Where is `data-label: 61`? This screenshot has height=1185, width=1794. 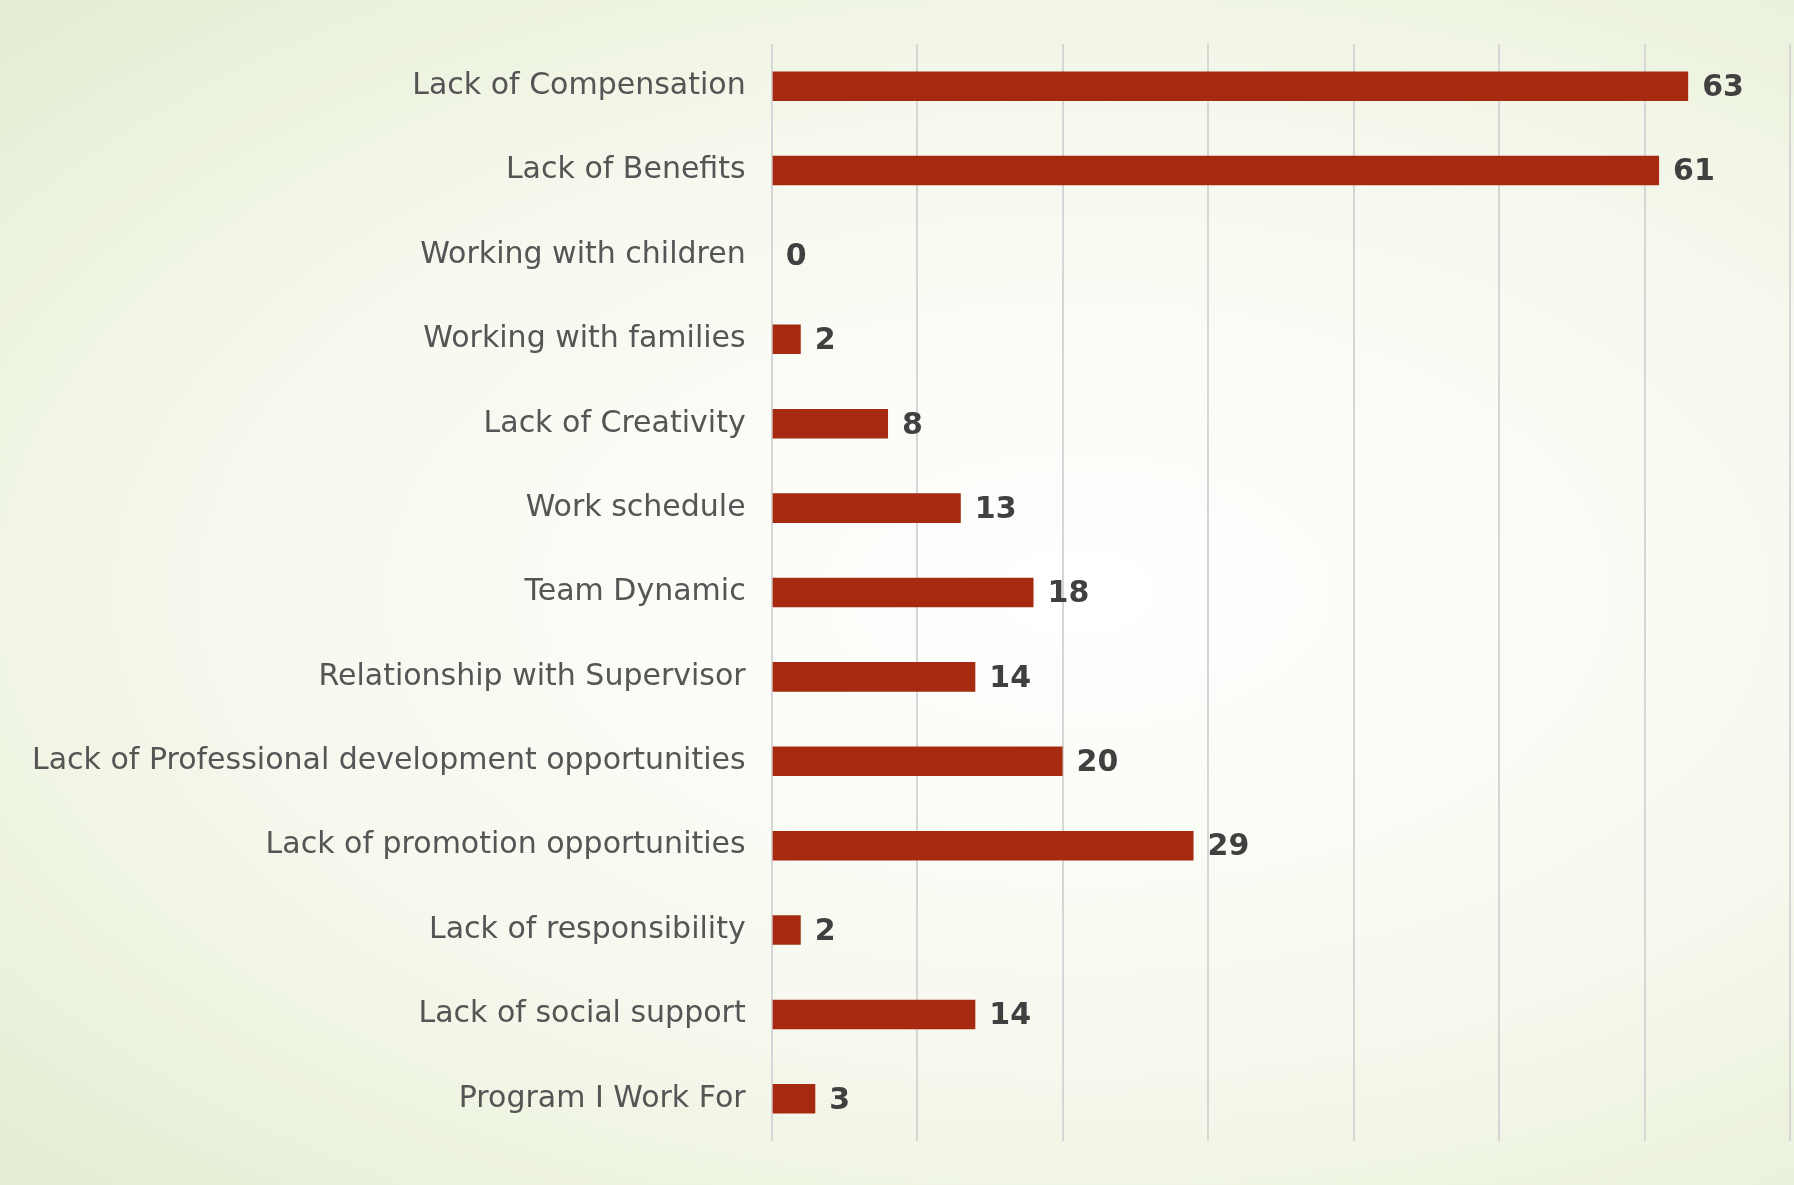 data-label: 61 is located at coordinates (1694, 170).